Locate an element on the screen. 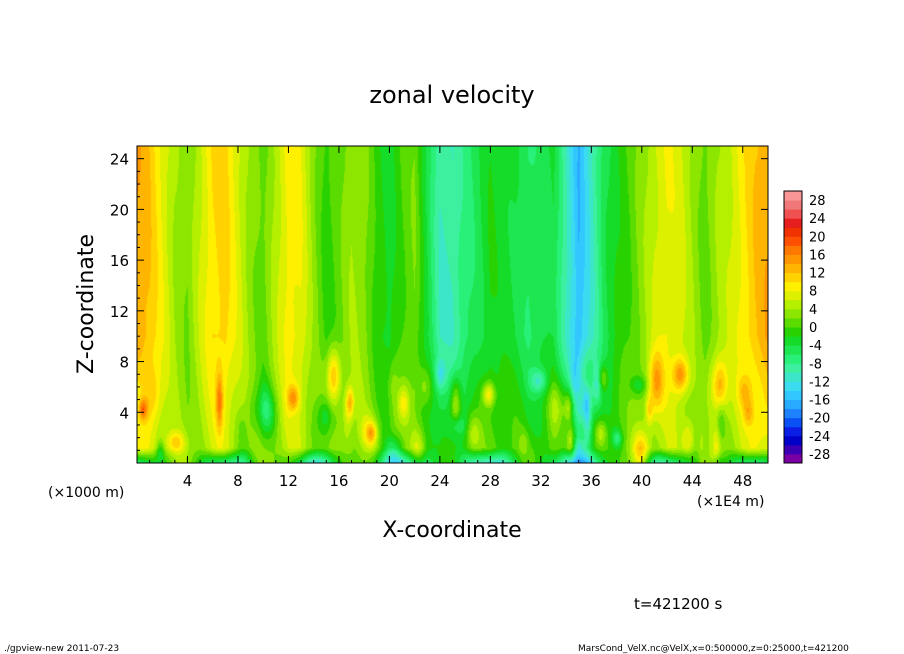  x-tick-label: 48 is located at coordinates (742, 481).